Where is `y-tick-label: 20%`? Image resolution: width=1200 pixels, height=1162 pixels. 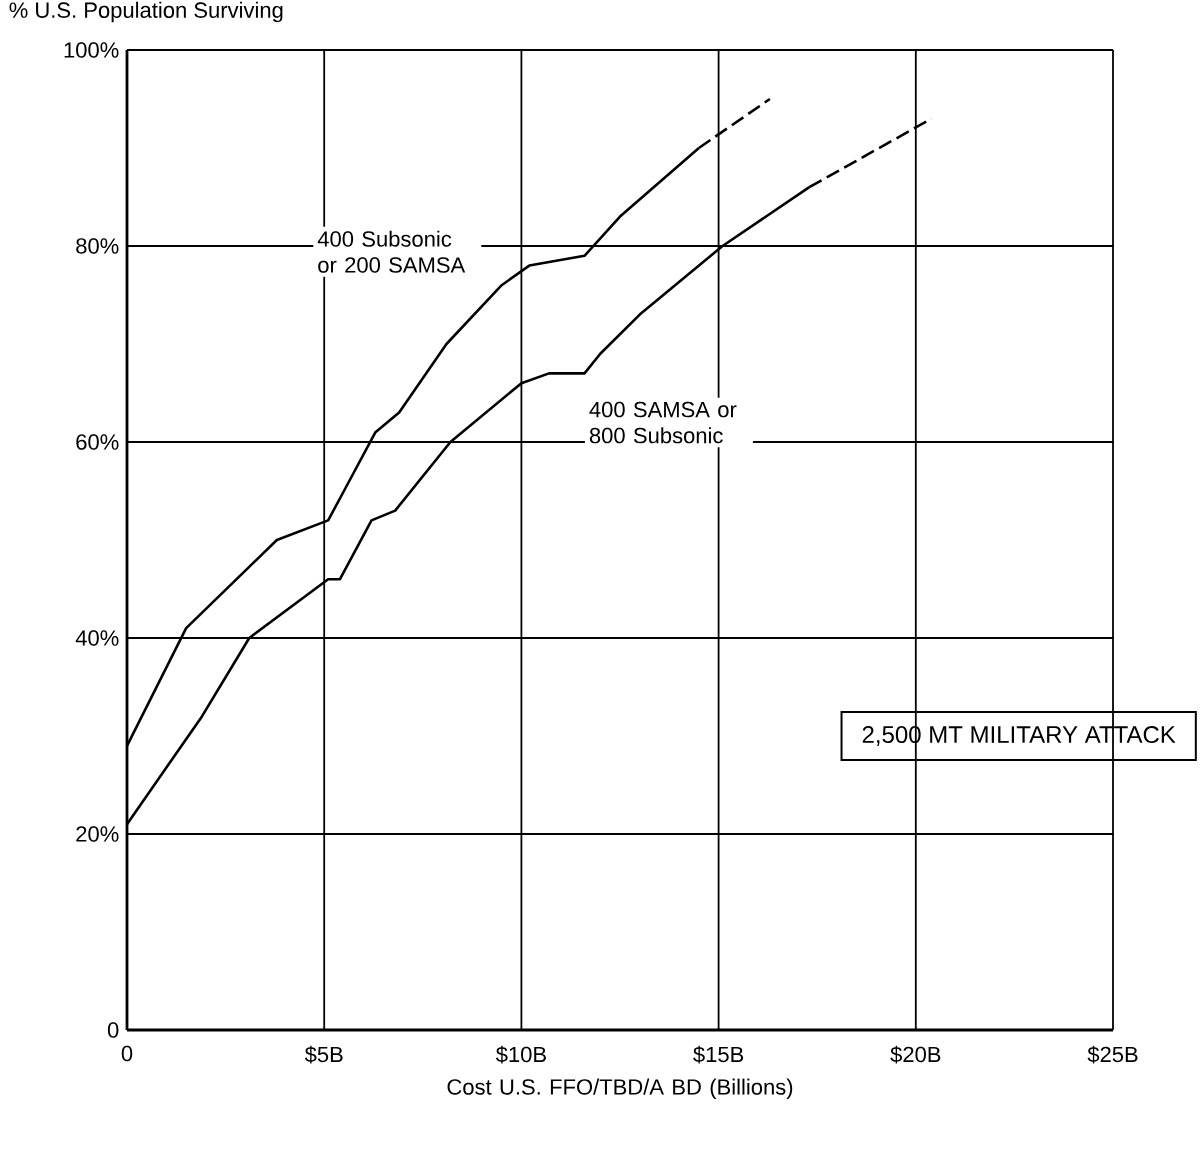 y-tick-label: 20% is located at coordinates (97, 834).